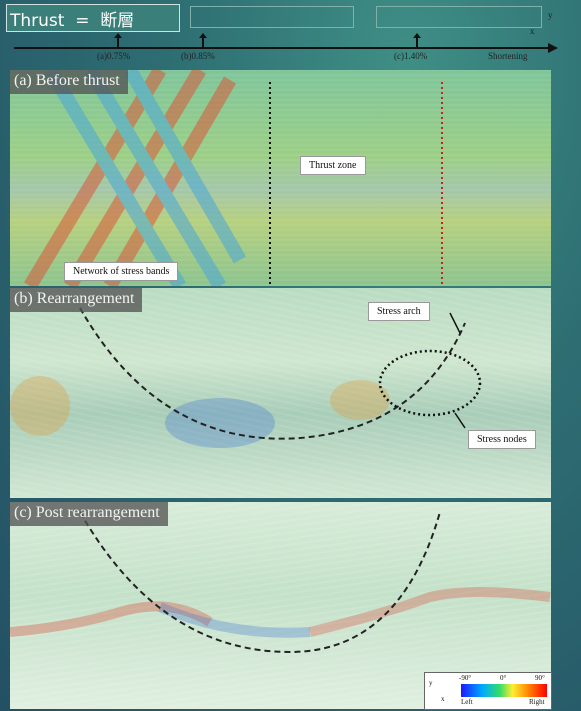 The width and height of the screenshot is (581, 711). Describe the element at coordinates (198, 56) in the screenshot. I see `timeline-label-b: (b)0.85%` at that location.